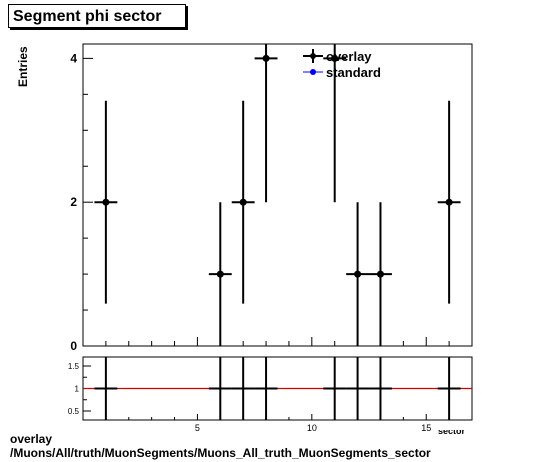  Describe the element at coordinates (31, 439) in the screenshot. I see `footer-line-1: overlay` at that location.